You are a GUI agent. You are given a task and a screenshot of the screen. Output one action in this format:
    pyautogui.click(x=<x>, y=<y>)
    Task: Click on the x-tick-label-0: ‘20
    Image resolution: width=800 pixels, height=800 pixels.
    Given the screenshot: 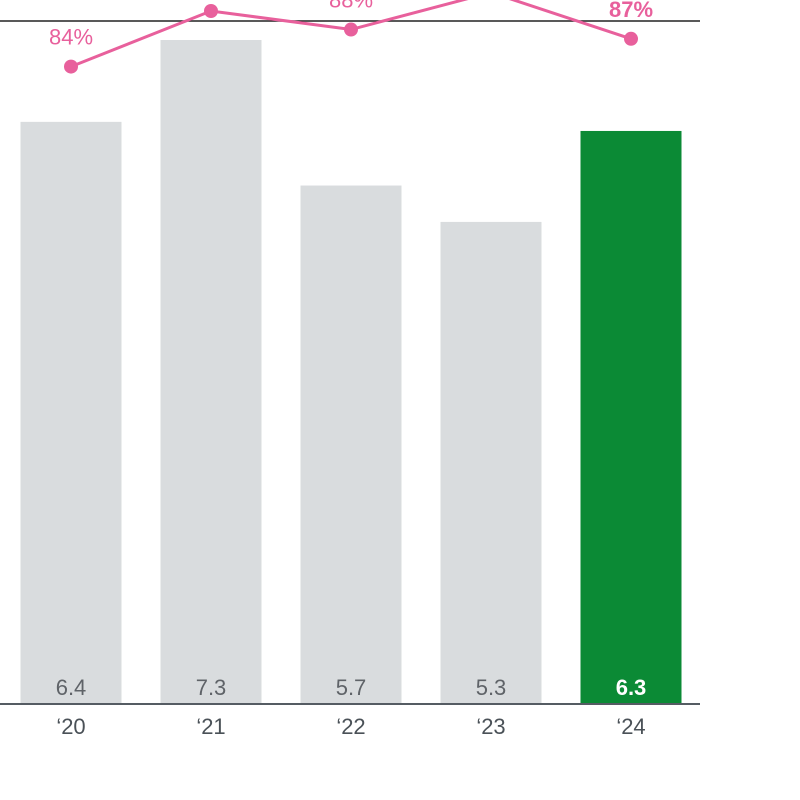 What is the action you would take?
    pyautogui.click(x=70, y=726)
    